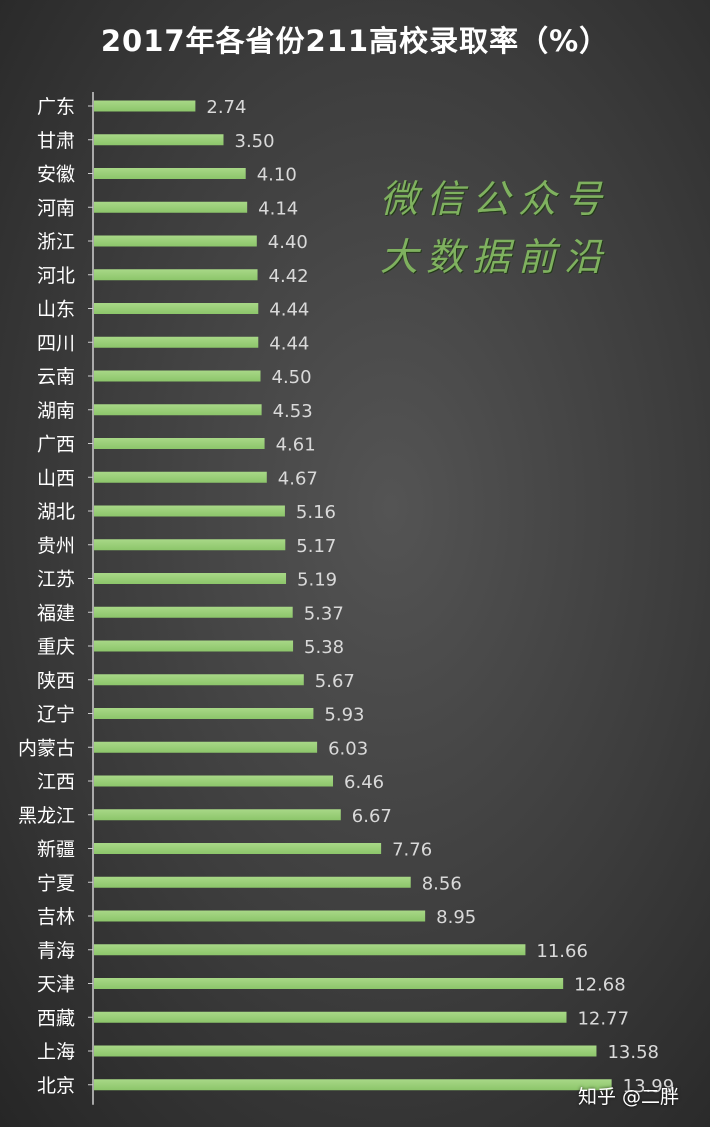 The width and height of the screenshot is (710, 1127). What do you see at coordinates (372, 816) in the screenshot?
I see `data-label: 6.67` at bounding box center [372, 816].